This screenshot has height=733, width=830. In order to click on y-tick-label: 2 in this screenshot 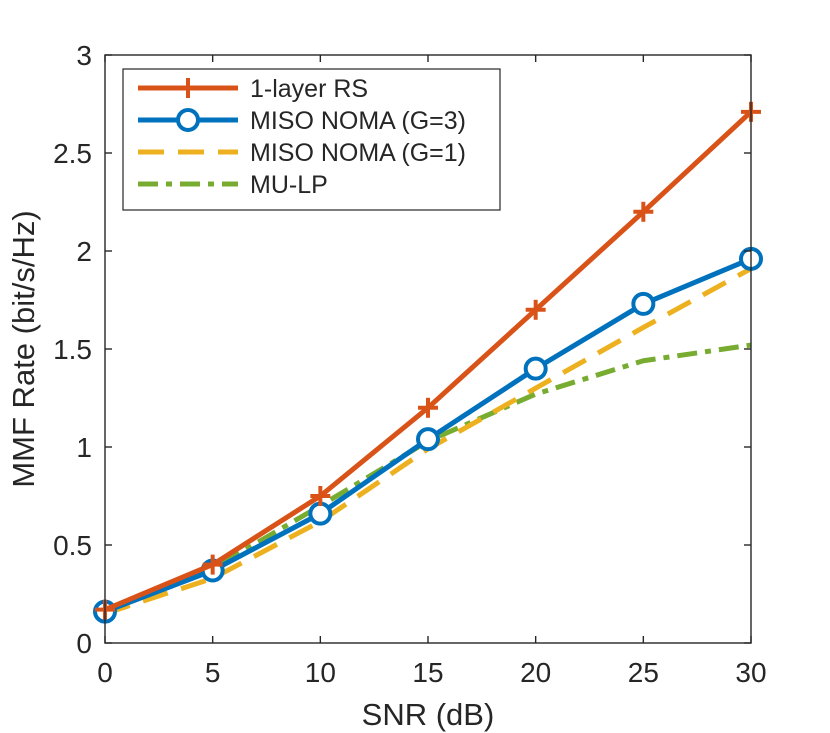, I will do `click(84, 251)`.